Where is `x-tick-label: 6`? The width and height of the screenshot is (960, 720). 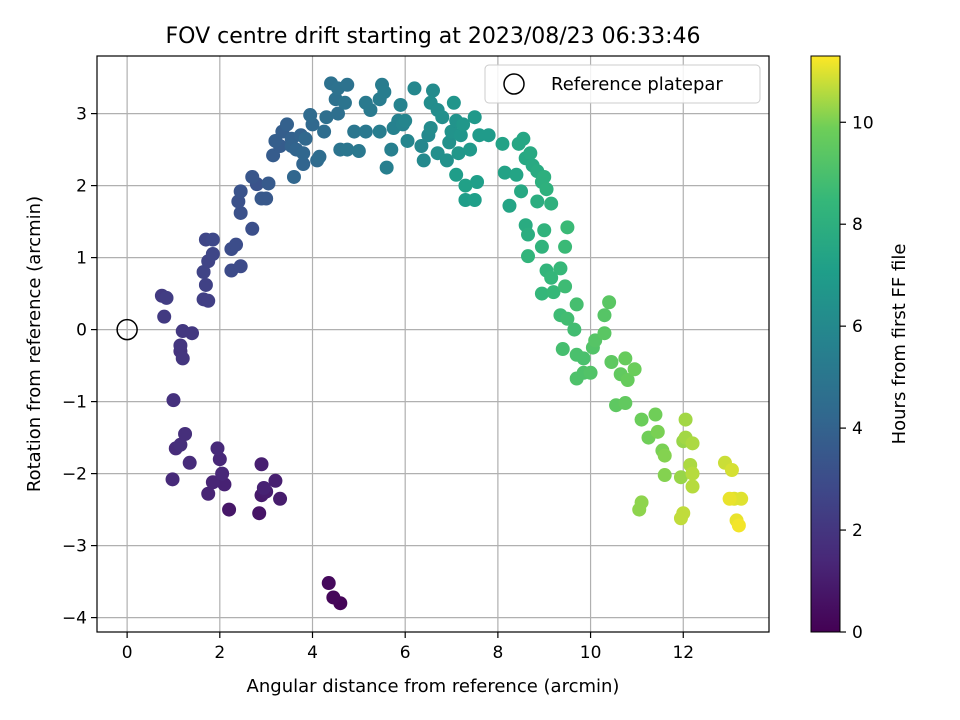 x-tick-label: 6 is located at coordinates (405, 653).